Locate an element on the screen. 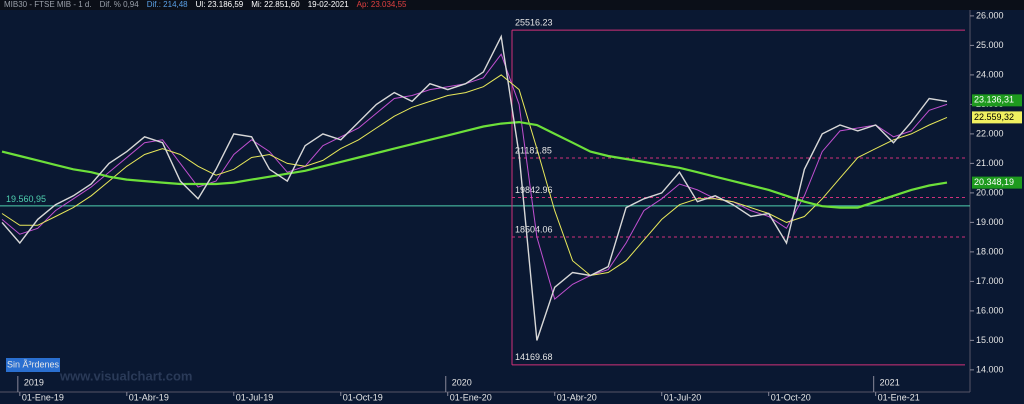 Image resolution: width=1024 pixels, height=404 pixels. header-item: 19-02-2021 is located at coordinates (328, 4).